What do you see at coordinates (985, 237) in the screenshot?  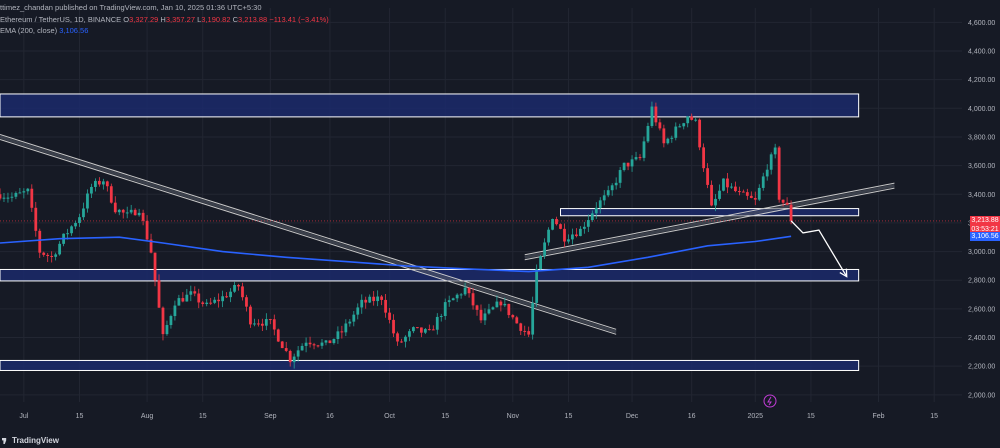 I see `ema-price-value: 3,106.56` at bounding box center [985, 237].